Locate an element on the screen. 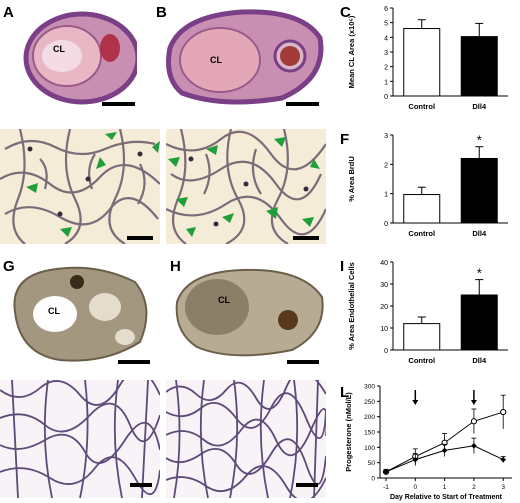 The height and width of the screenshot is (503, 520). y-tick-label: 100 is located at coordinates (369, 448).